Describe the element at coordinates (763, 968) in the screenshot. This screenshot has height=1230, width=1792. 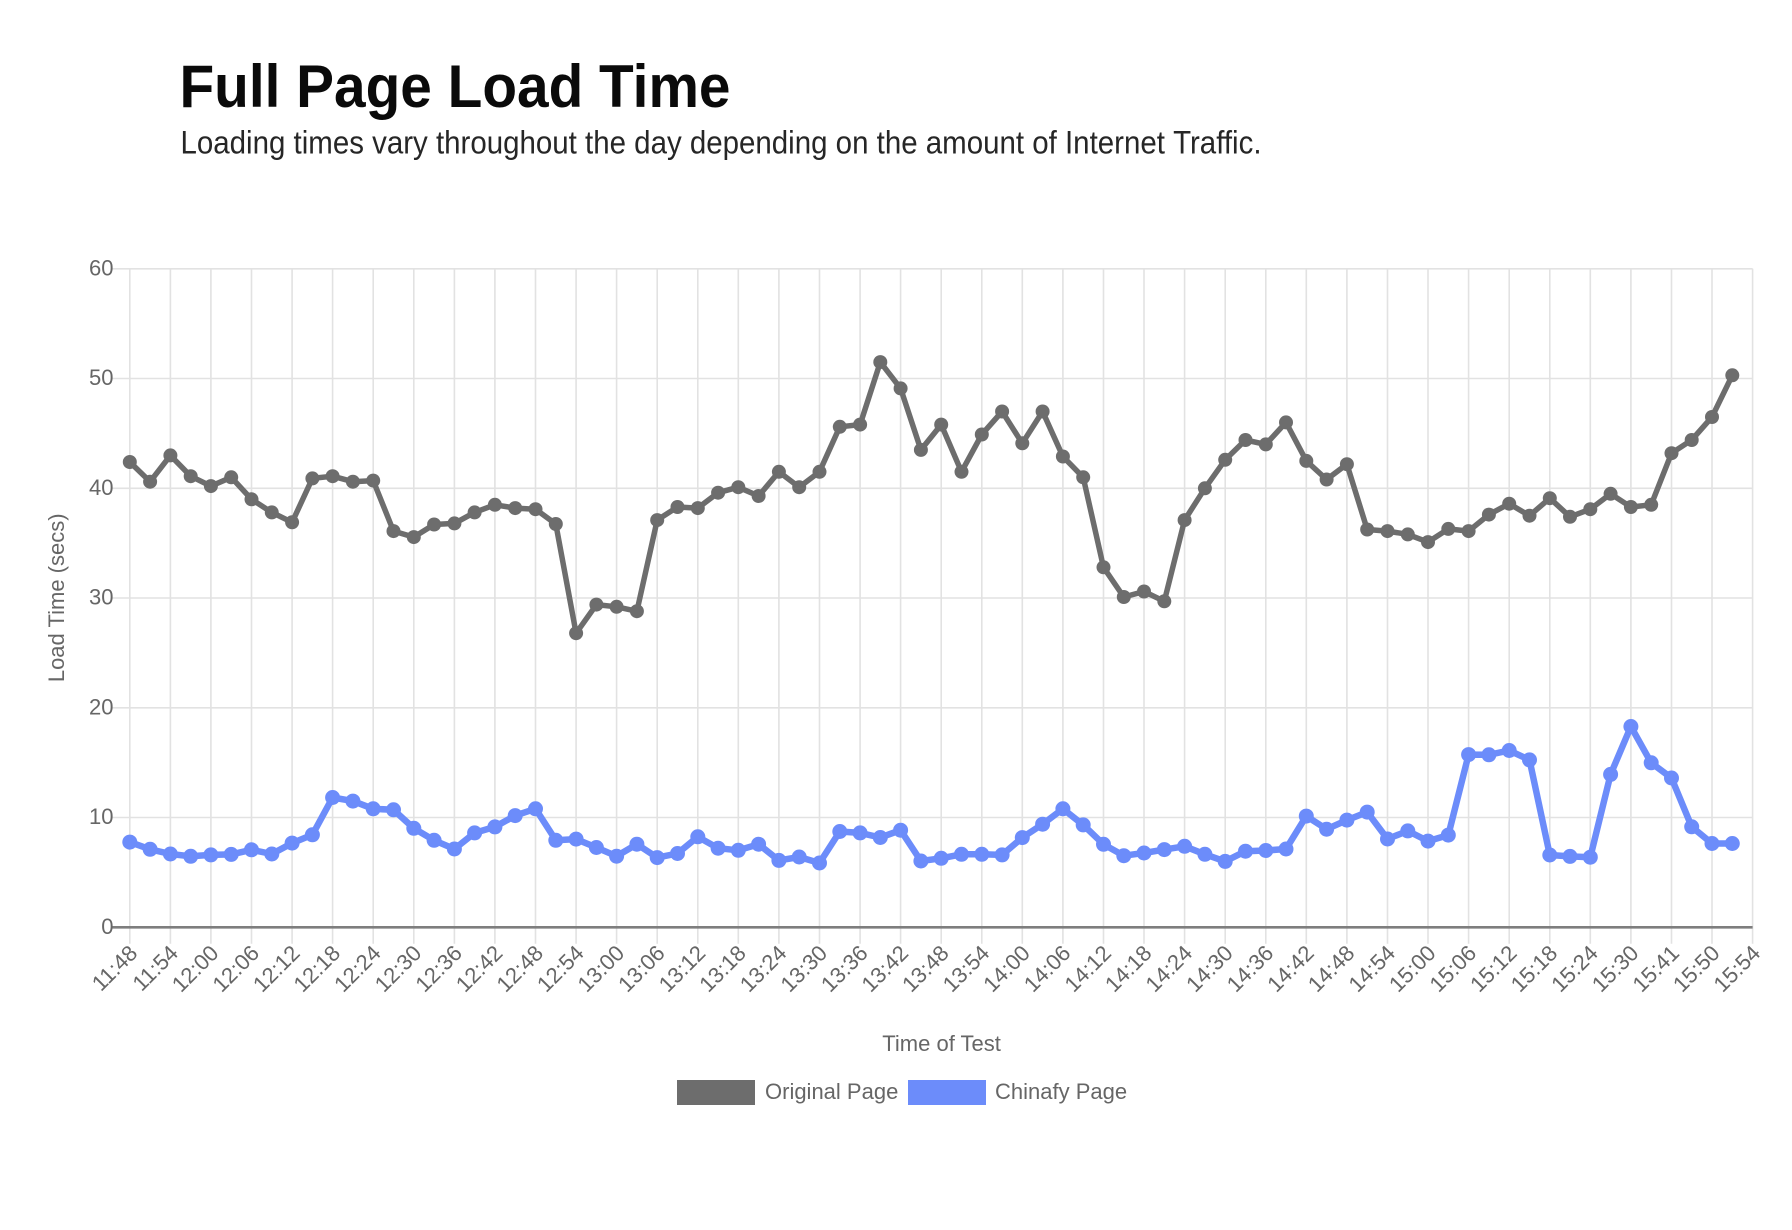
I see `svg-text: 13:24` at that location.